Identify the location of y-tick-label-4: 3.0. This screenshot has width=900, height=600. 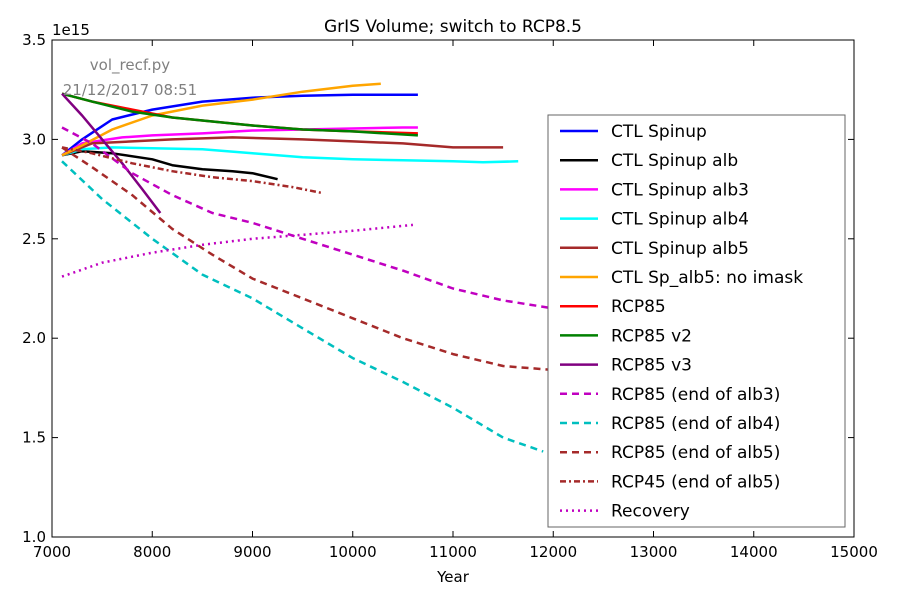
(34, 139).